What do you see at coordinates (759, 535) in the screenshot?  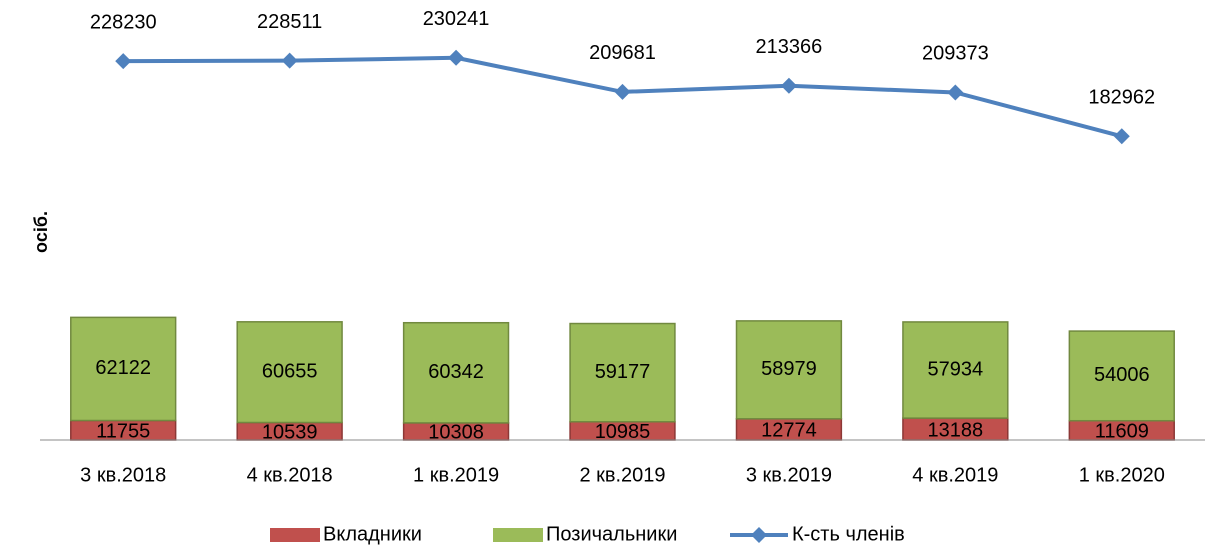 I see `legend-marker` at bounding box center [759, 535].